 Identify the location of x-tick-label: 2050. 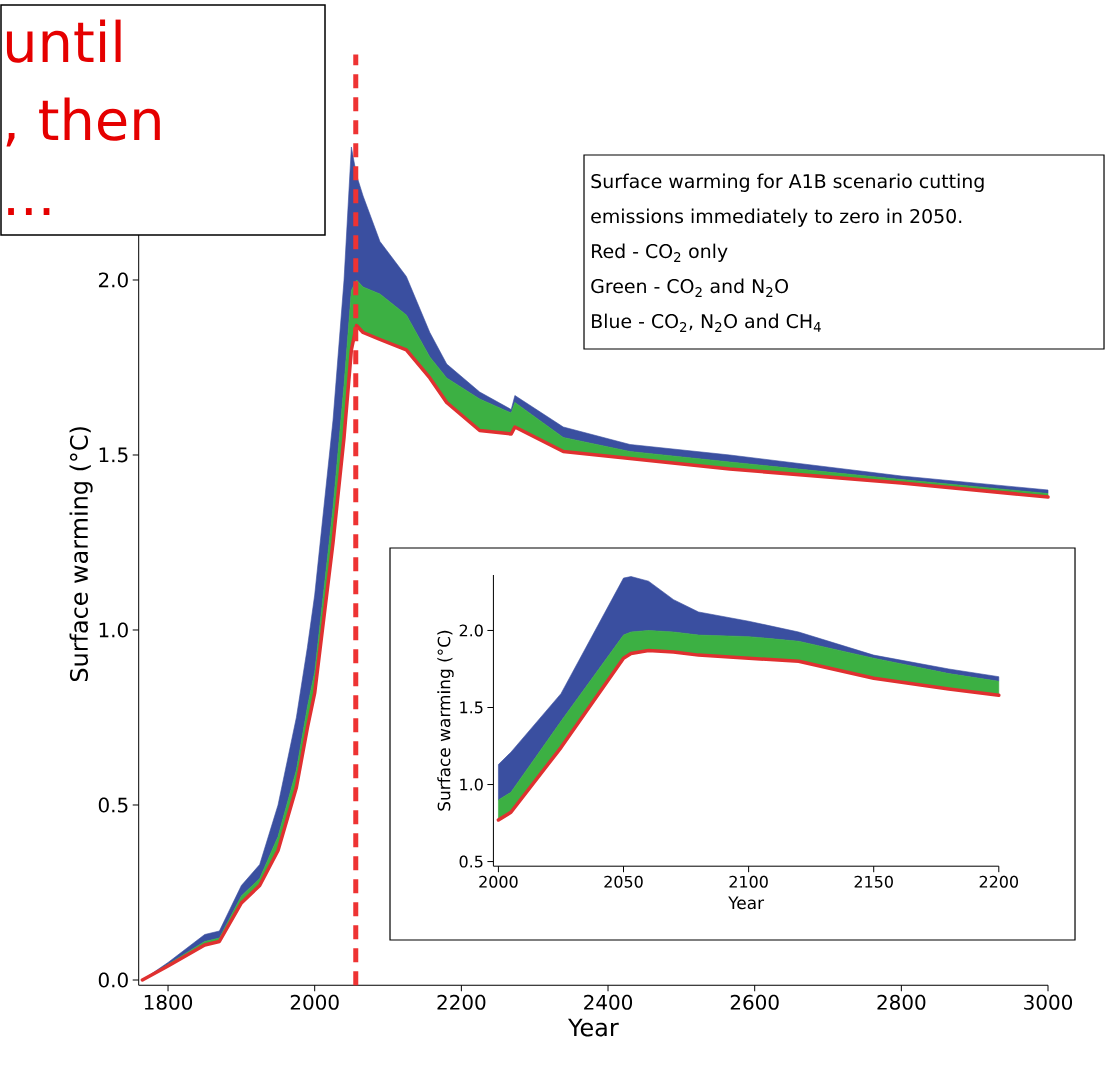
(623, 881).